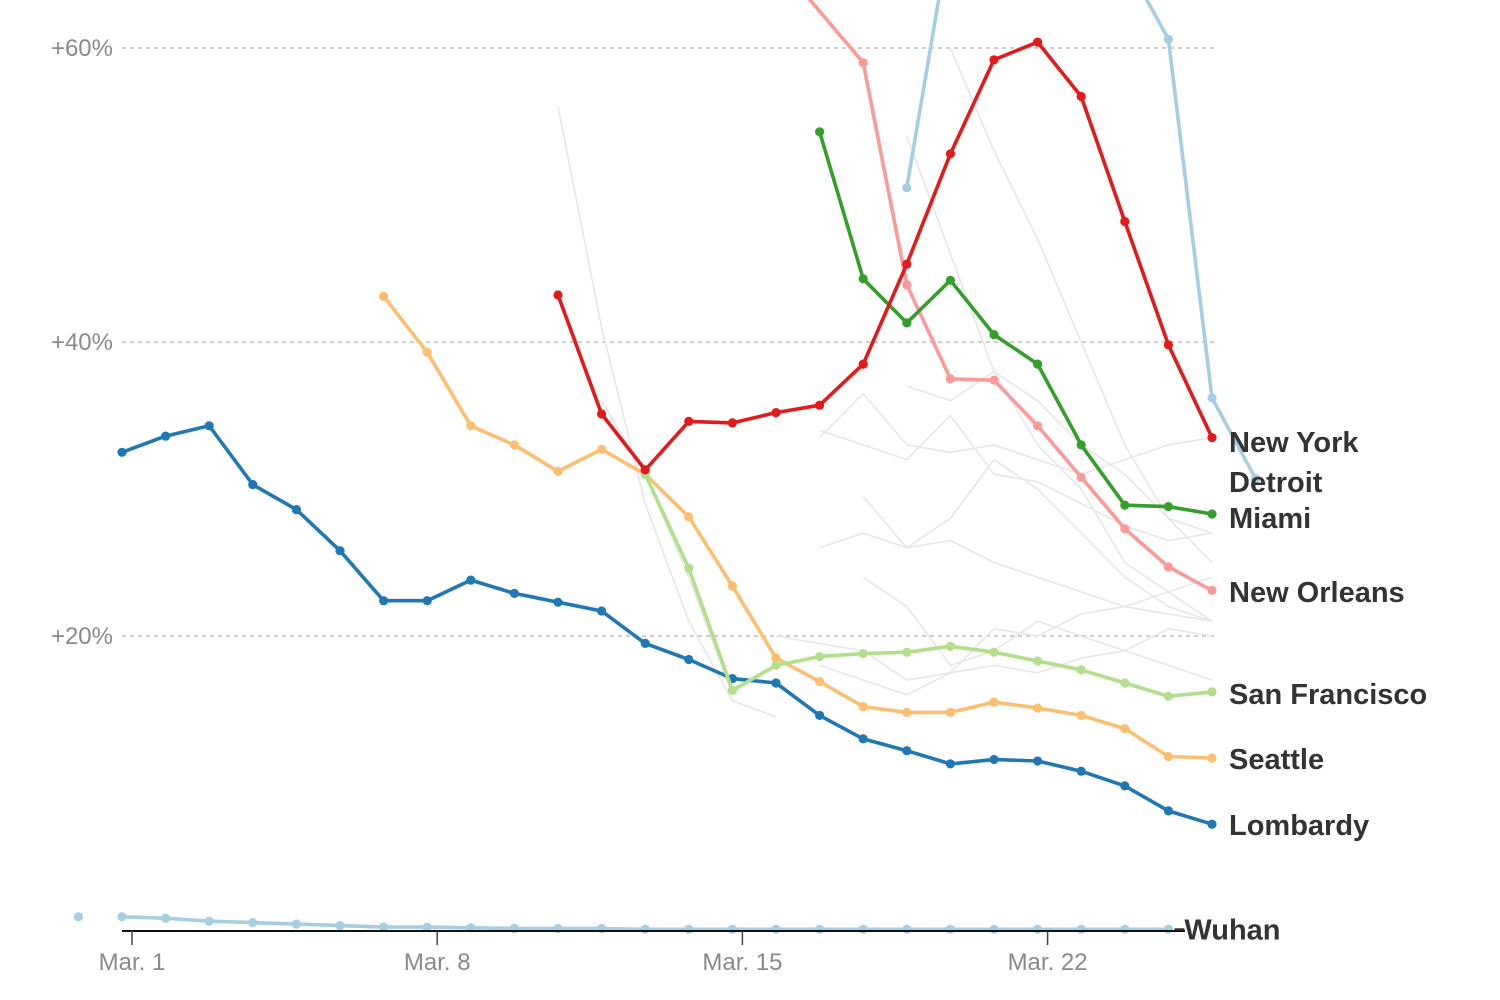 This screenshot has width=1500, height=1000. What do you see at coordinates (1317, 593) in the screenshot?
I see `series-label-new-orleans: New Orleans` at bounding box center [1317, 593].